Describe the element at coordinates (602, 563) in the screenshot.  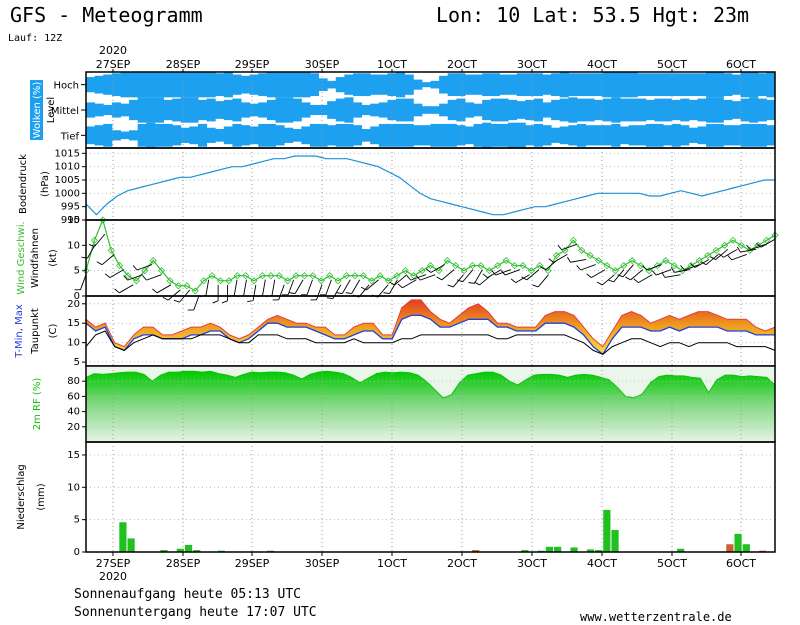
I see `date-label-bottom: 4OCT` at that location.